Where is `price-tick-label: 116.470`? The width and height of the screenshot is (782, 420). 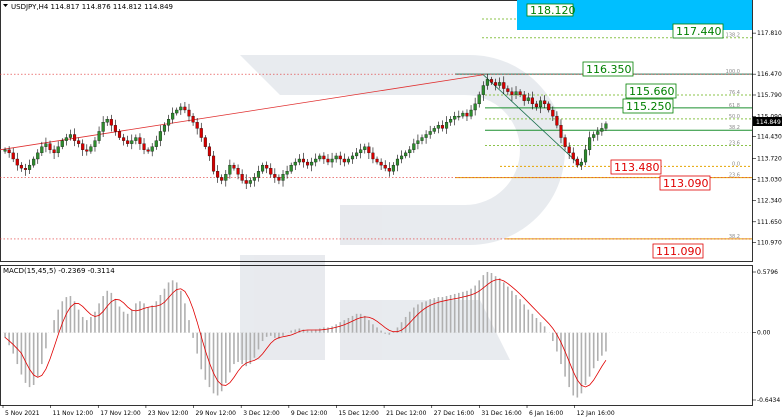 price-tick-label: 116.470 is located at coordinates (769, 74).